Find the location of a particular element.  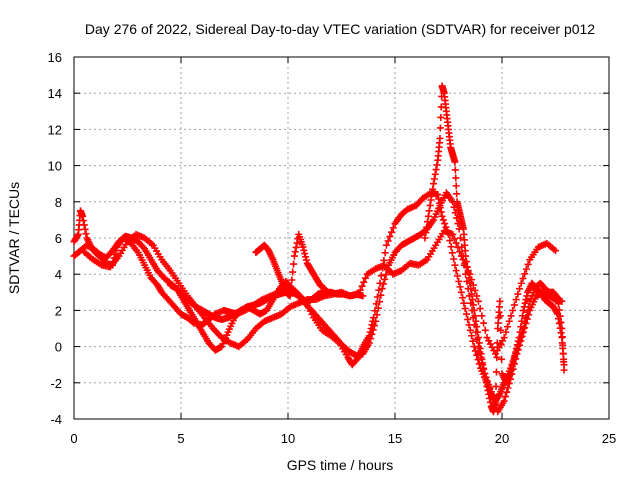

y-tick-label: 6 is located at coordinates (58, 238).